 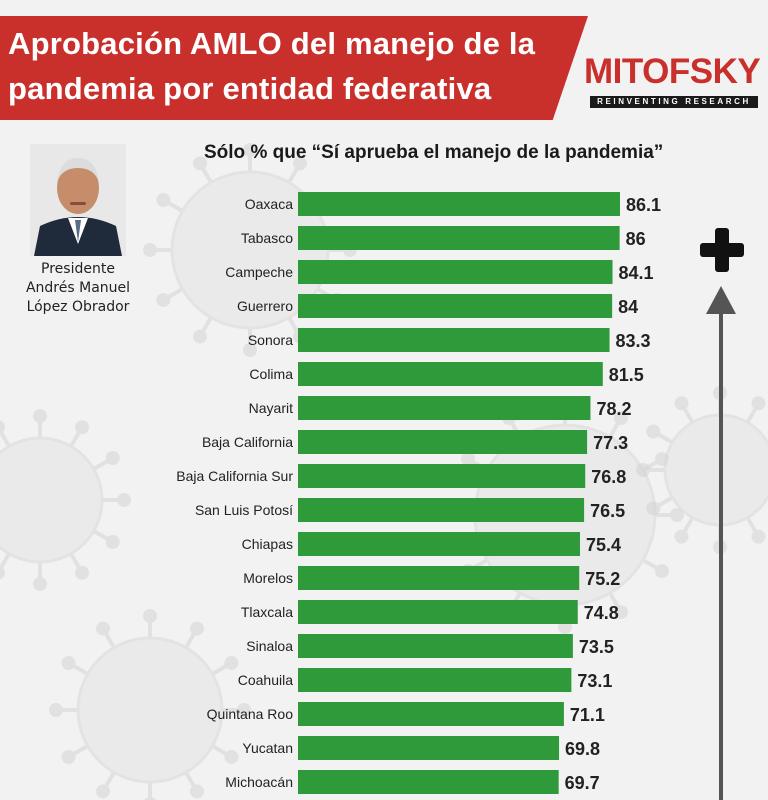 I want to click on category-label: Oaxaca, so click(x=269, y=204).